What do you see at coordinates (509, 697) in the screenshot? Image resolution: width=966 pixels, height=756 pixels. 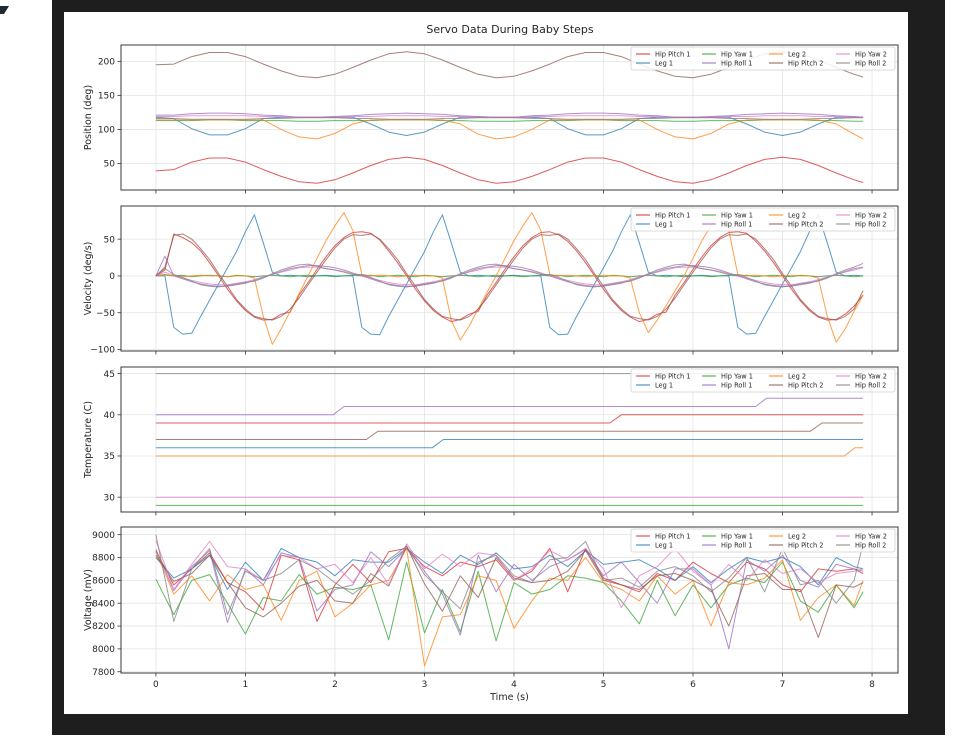 I see `x-axis-label: Time (s)` at bounding box center [509, 697].